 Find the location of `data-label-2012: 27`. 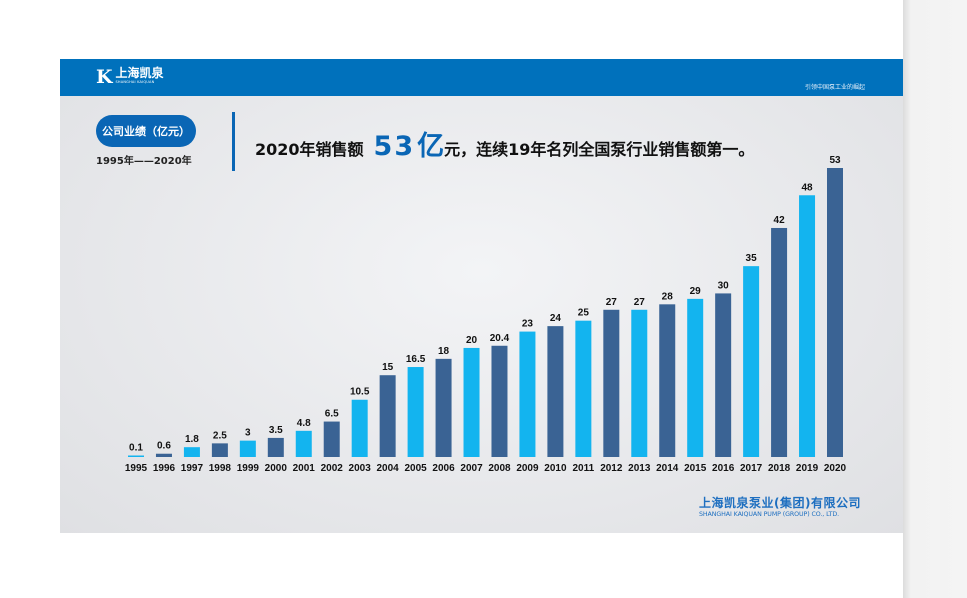

data-label-2012: 27 is located at coordinates (612, 302).